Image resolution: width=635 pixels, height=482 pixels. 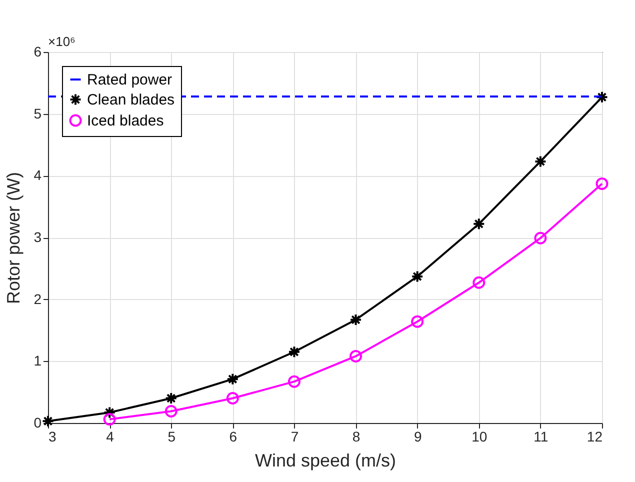 I want to click on x-tick-label: 10, so click(x=480, y=436).